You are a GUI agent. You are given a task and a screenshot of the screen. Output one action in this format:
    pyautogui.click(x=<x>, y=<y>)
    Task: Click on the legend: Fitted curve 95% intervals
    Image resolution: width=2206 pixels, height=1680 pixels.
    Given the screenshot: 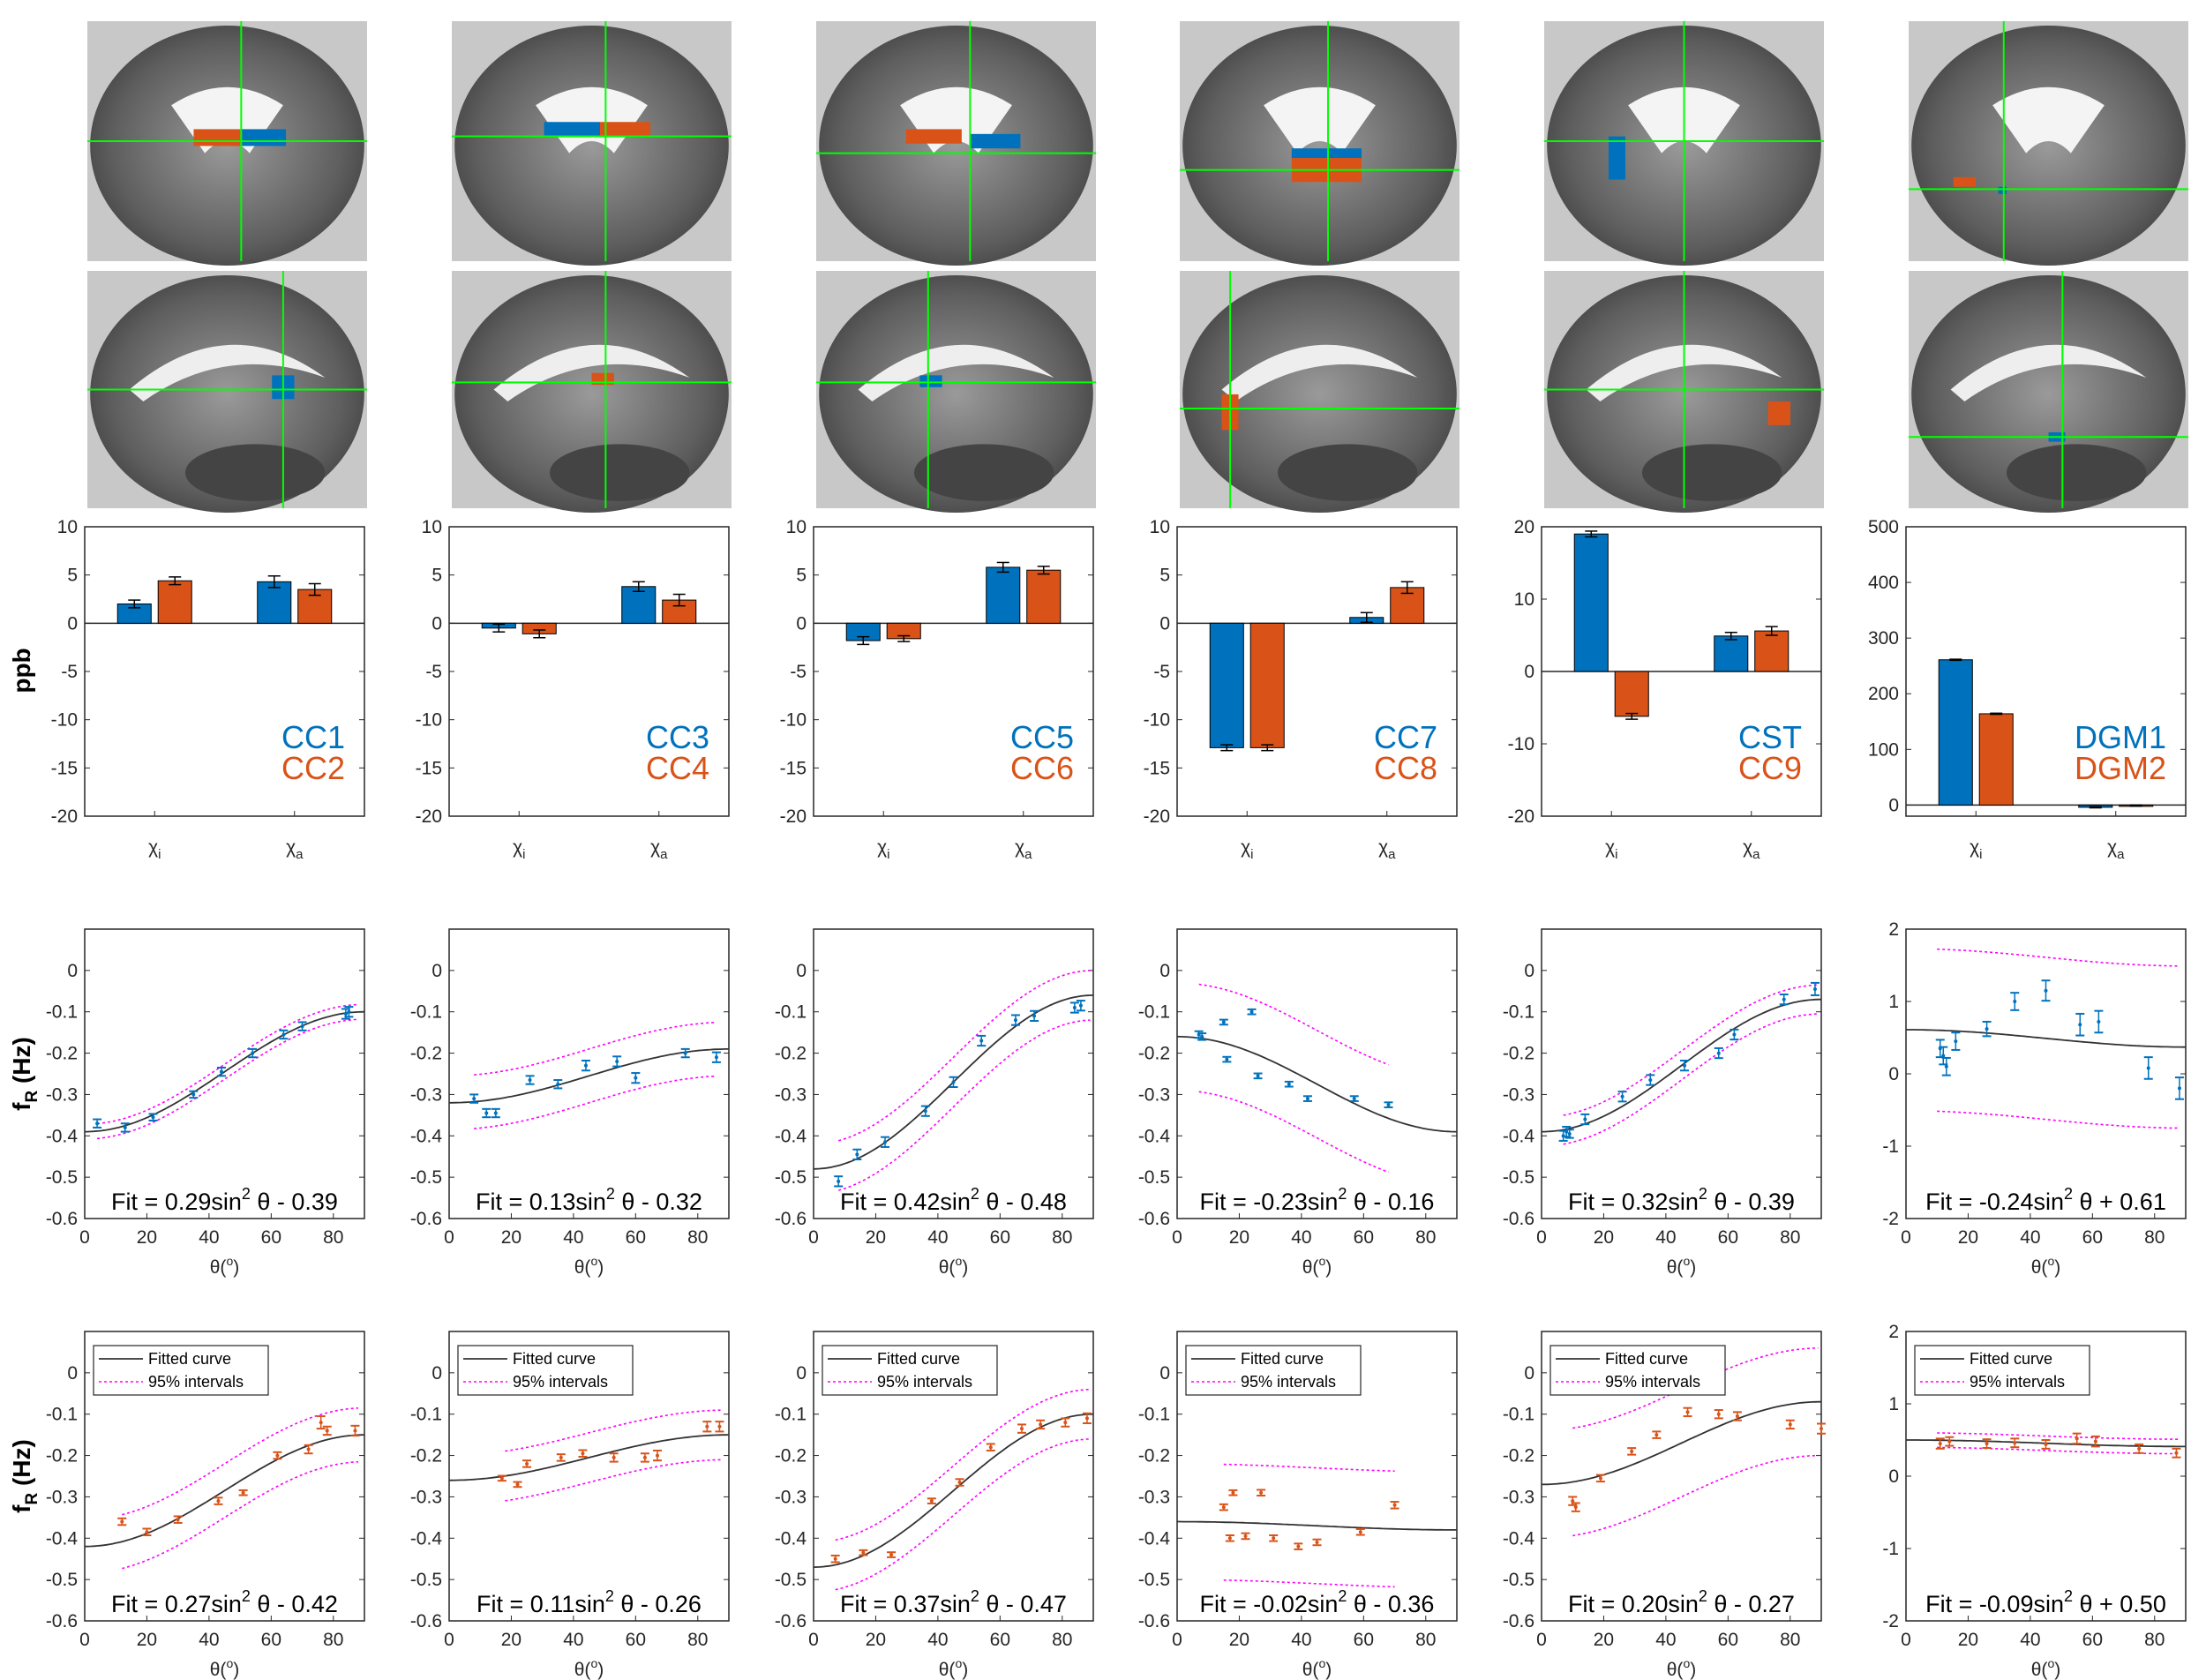 What is the action you would take?
    pyautogui.click(x=181, y=1370)
    